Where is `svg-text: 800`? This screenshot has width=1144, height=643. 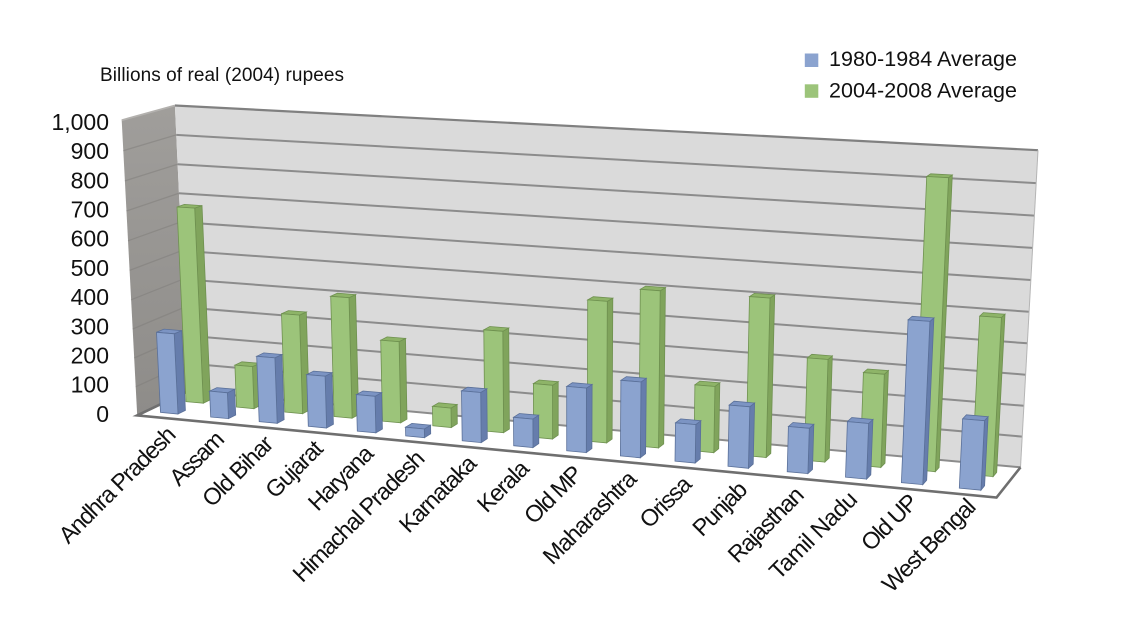 svg-text: 800 is located at coordinates (90, 180).